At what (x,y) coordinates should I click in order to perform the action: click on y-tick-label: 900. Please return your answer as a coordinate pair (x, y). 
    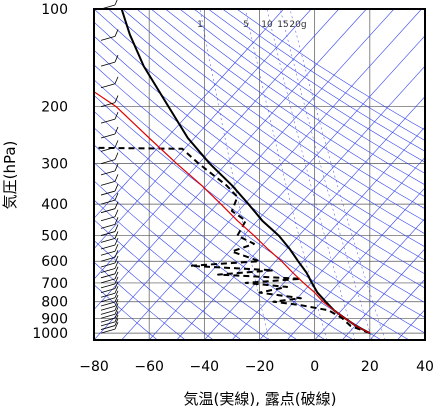
    Looking at the image, I should click on (54, 319).